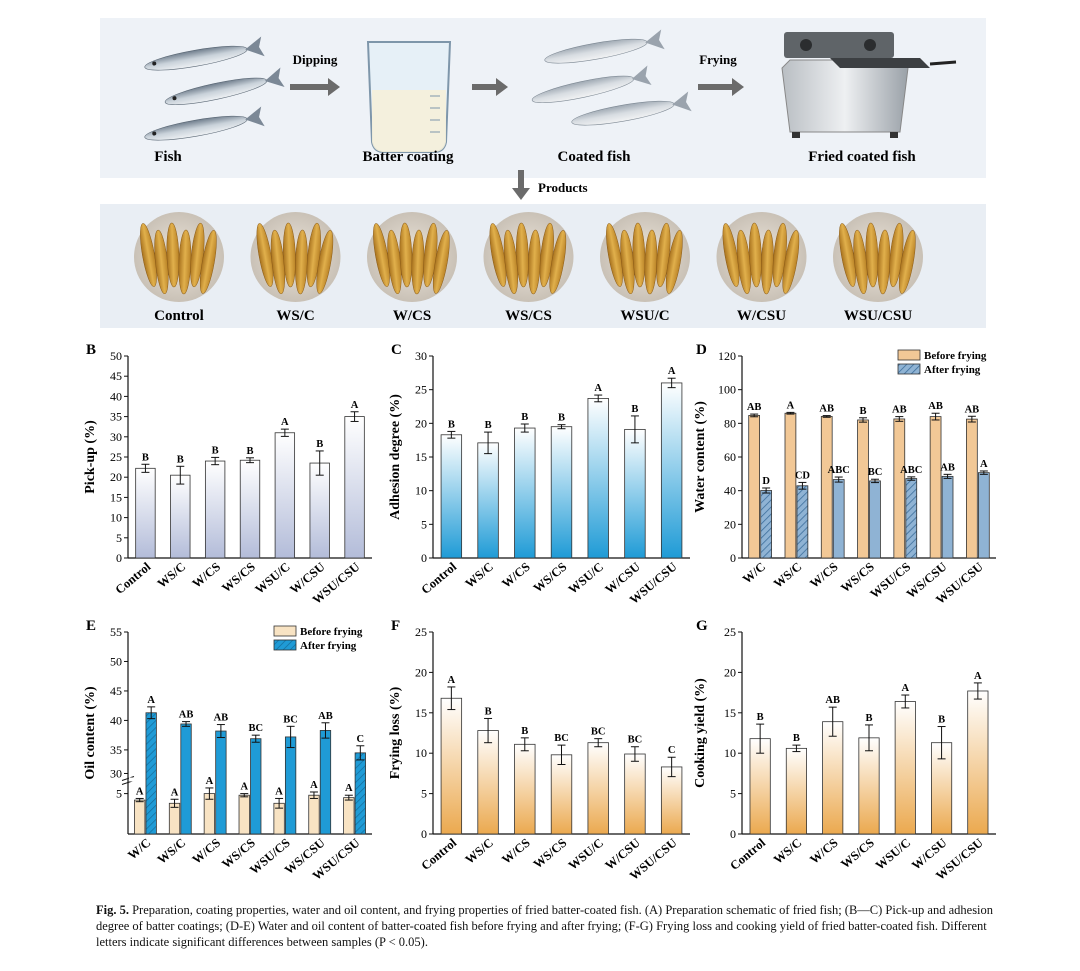 The height and width of the screenshot is (971, 1080). What do you see at coordinates (328, 646) in the screenshot?
I see `legend-label-e-2: After frying` at bounding box center [328, 646].